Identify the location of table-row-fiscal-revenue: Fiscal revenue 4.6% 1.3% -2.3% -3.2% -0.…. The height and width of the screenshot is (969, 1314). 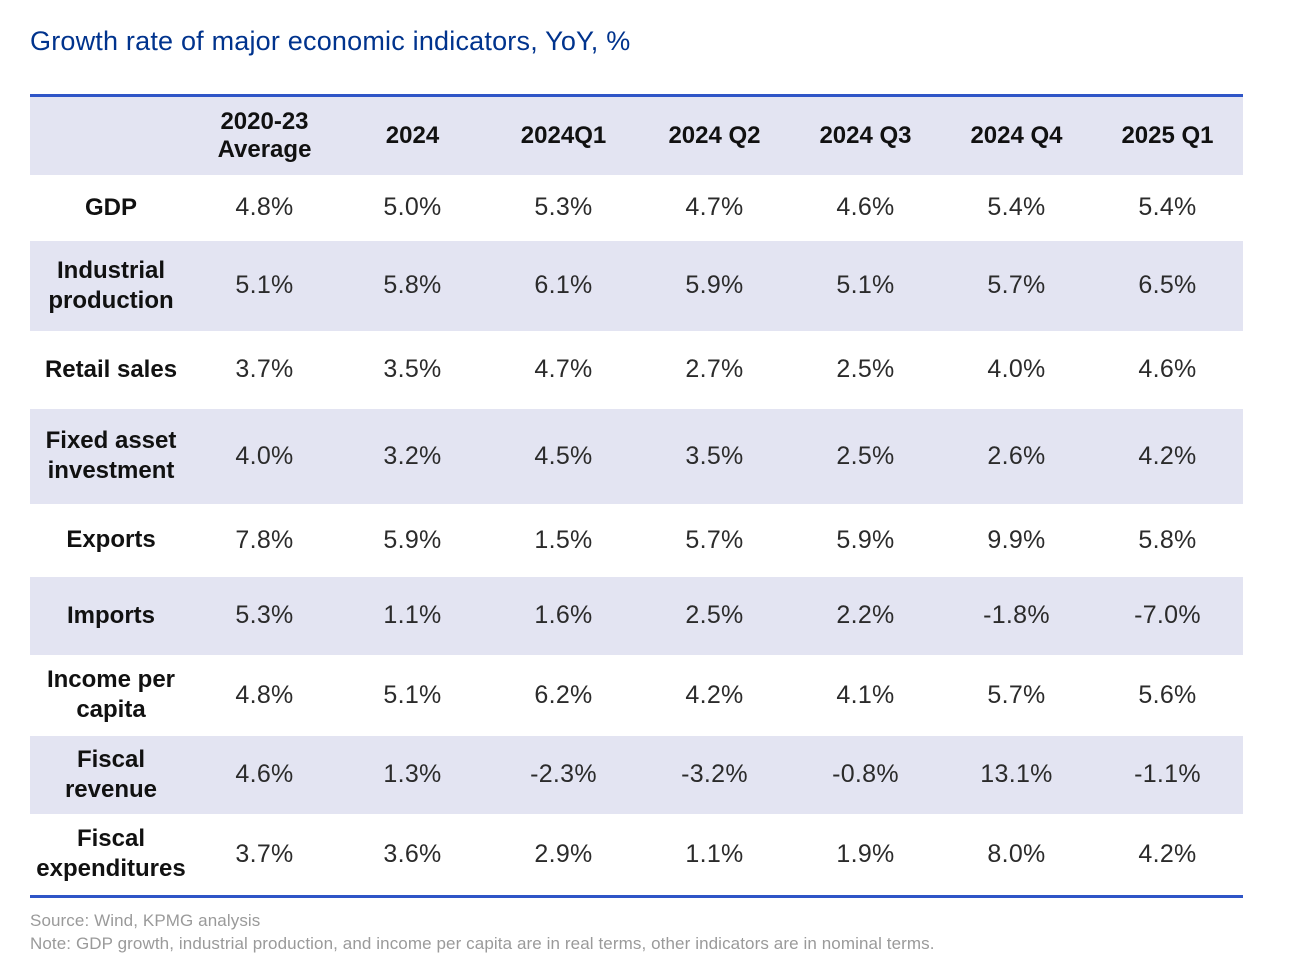
(636, 774).